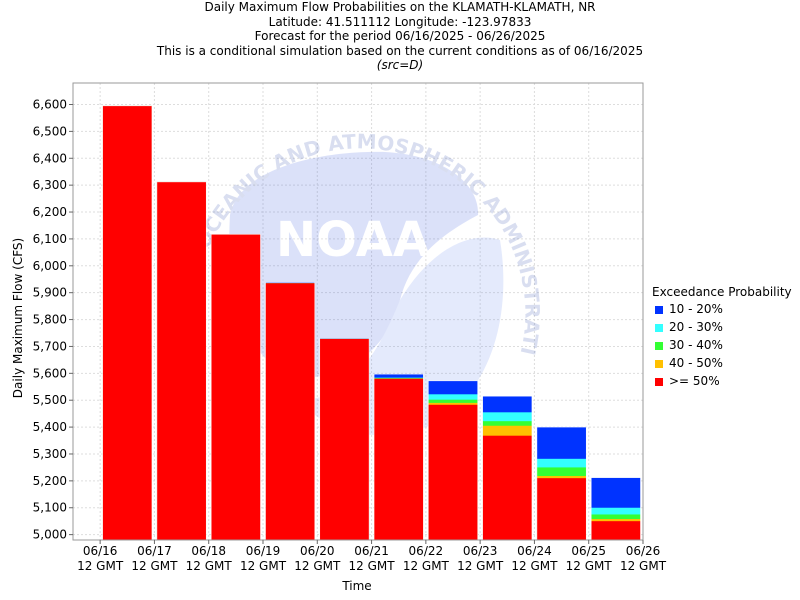  I want to click on y-axis-label: Daily Maximum Flow (CFS), so click(18, 318).